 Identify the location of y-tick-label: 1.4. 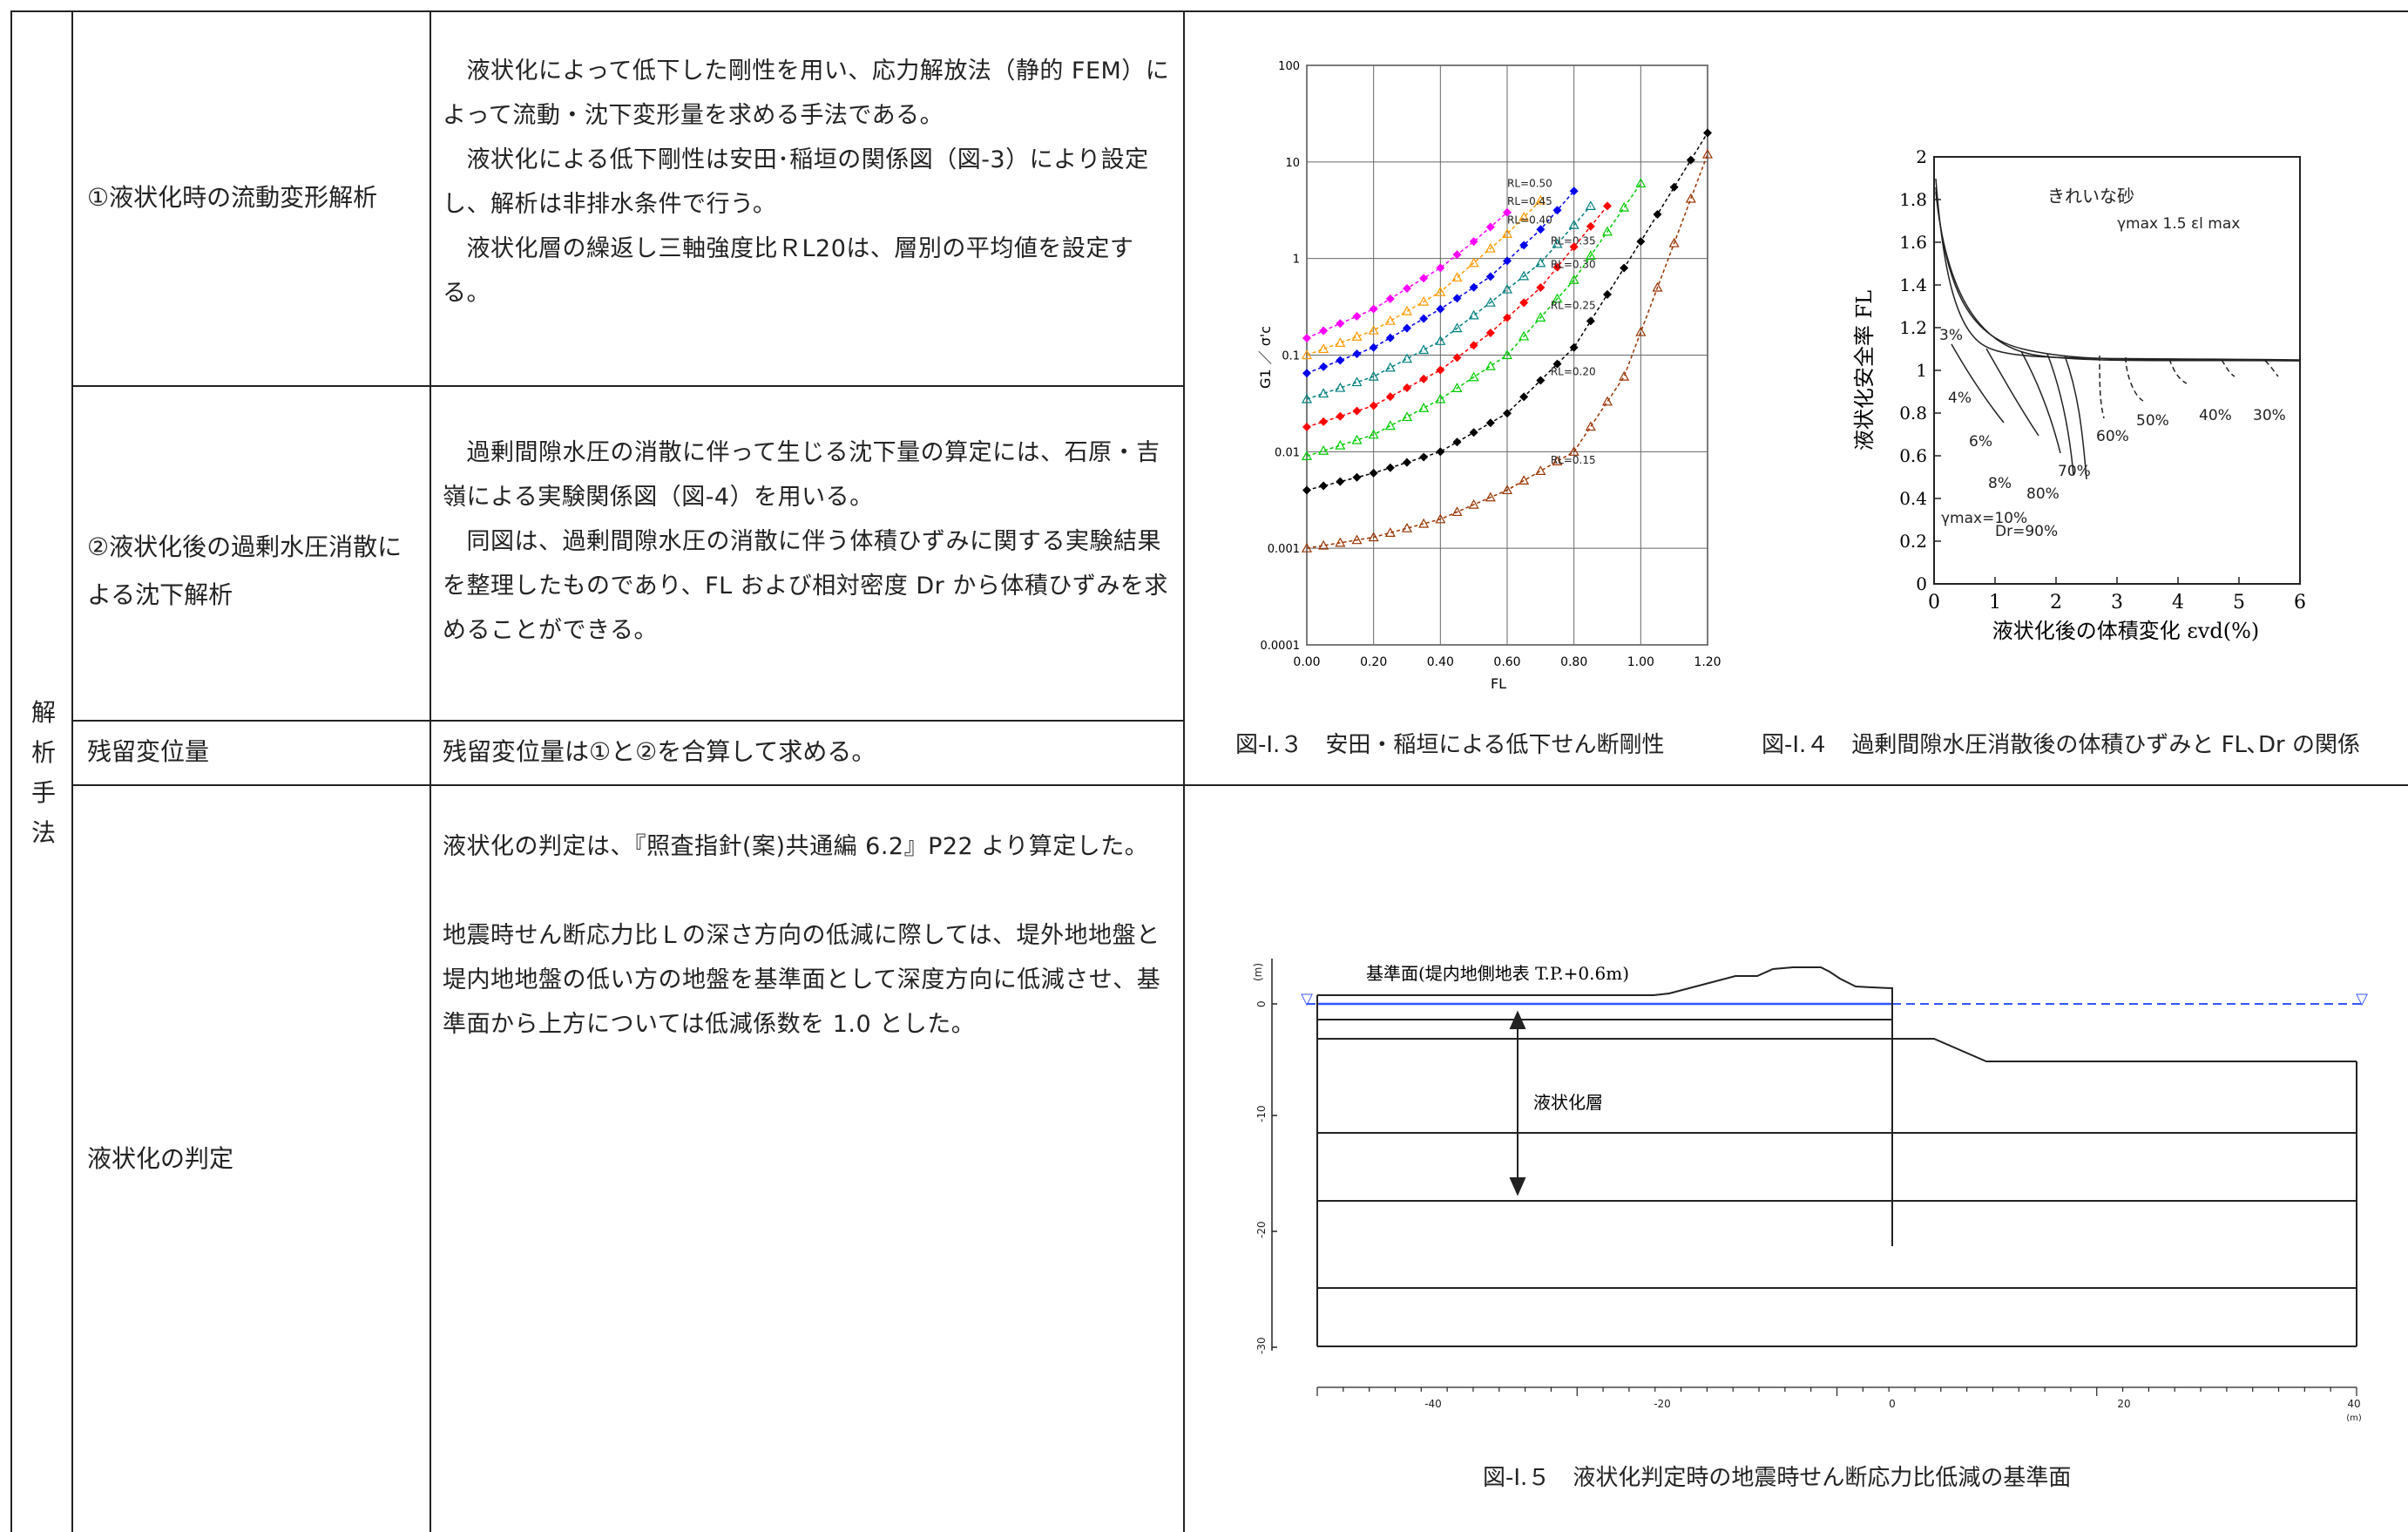
(1913, 285).